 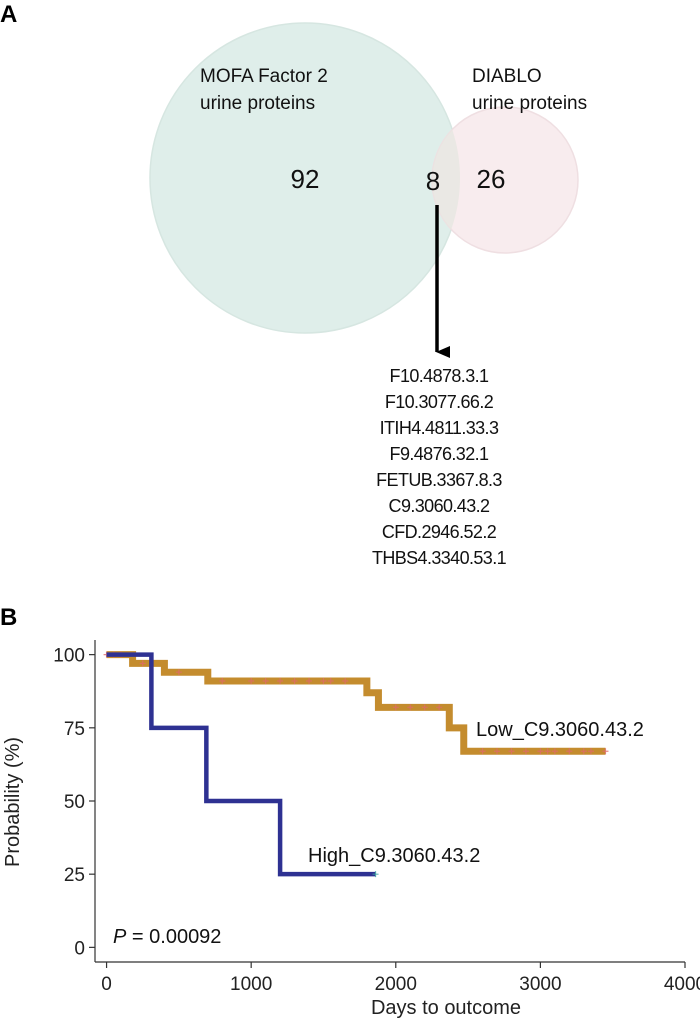 What do you see at coordinates (396, 984) in the screenshot?
I see `x-tick-label: 2000` at bounding box center [396, 984].